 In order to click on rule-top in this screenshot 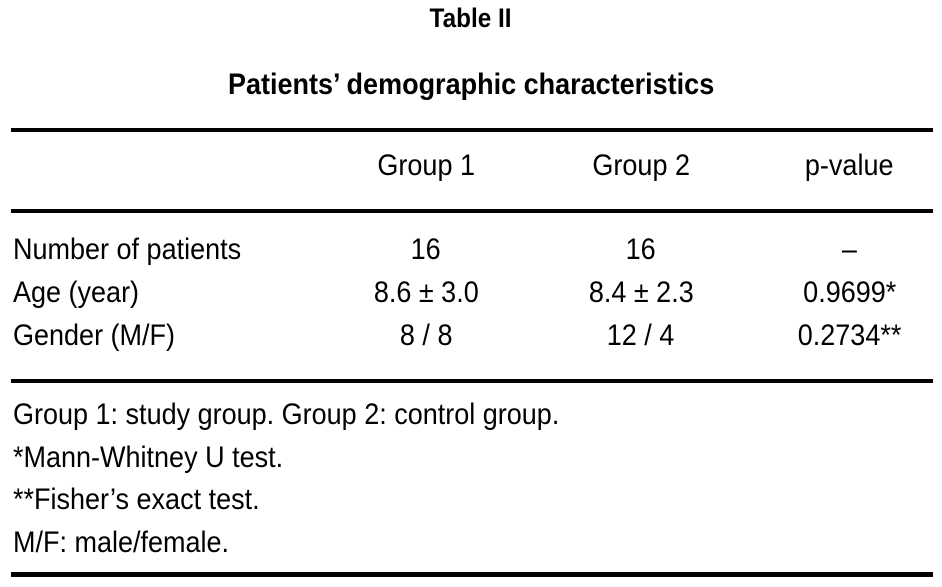, I will do `click(472, 130)`.